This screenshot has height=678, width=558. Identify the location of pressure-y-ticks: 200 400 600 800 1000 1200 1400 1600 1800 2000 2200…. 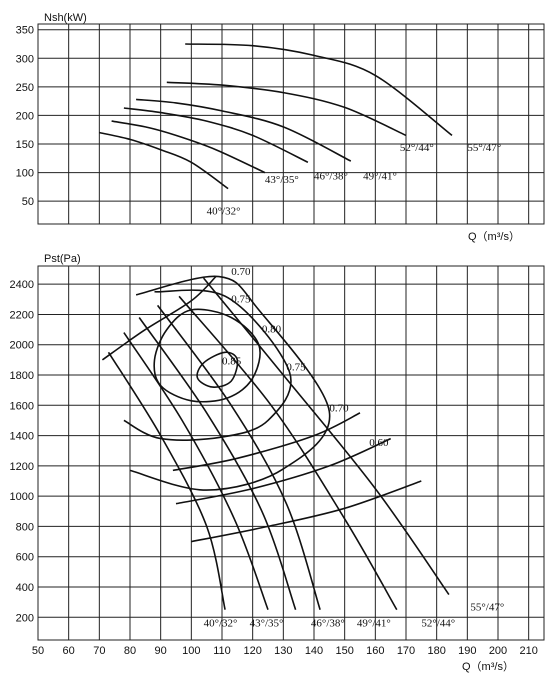
(22, 451).